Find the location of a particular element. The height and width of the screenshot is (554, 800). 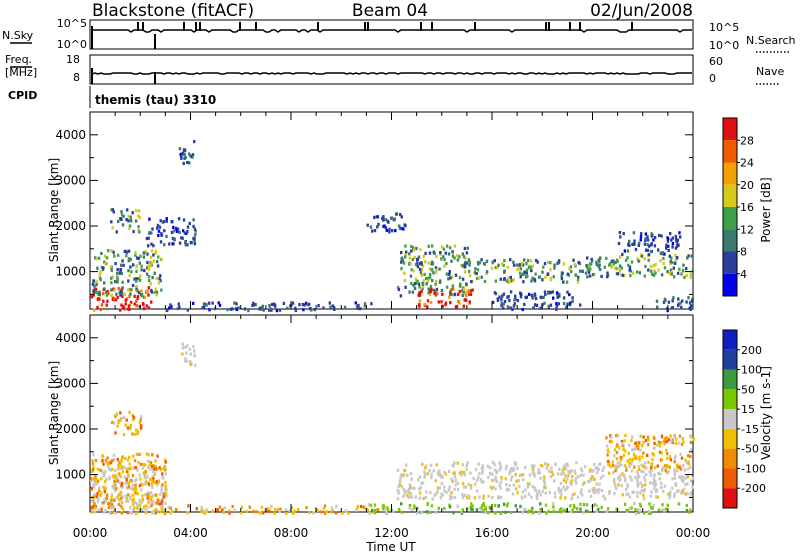

time-xlabel: Time UT is located at coordinates (390, 547).